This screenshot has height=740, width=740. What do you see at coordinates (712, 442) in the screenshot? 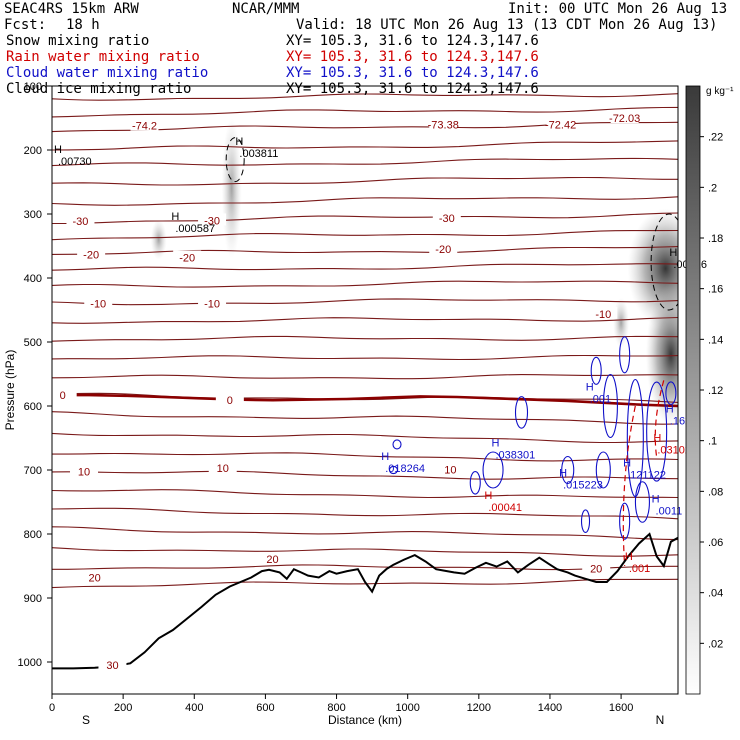
I see `colorbar-tick-label: .1` at bounding box center [712, 442].